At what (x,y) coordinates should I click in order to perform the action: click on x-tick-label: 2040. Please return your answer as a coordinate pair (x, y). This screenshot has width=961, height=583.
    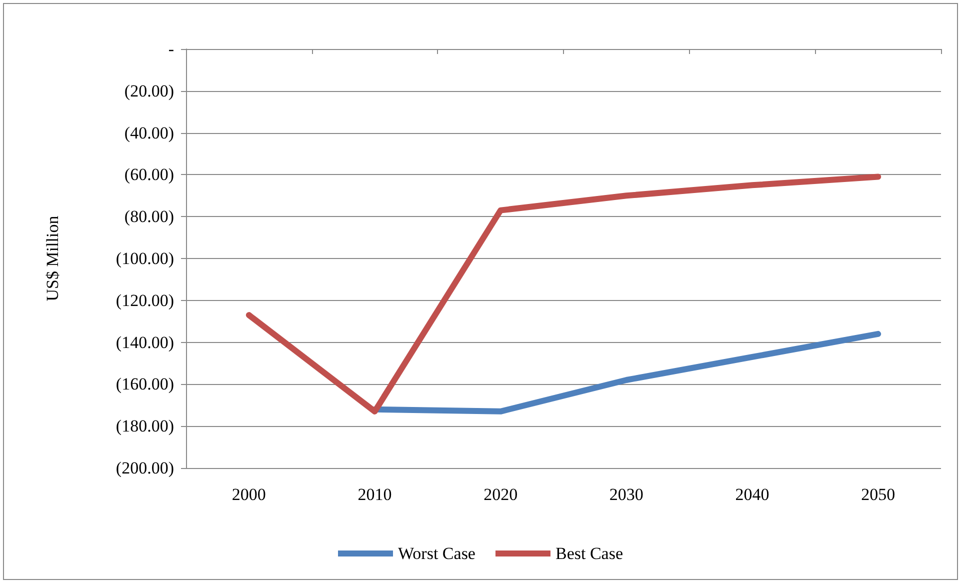
    Looking at the image, I should click on (752, 494).